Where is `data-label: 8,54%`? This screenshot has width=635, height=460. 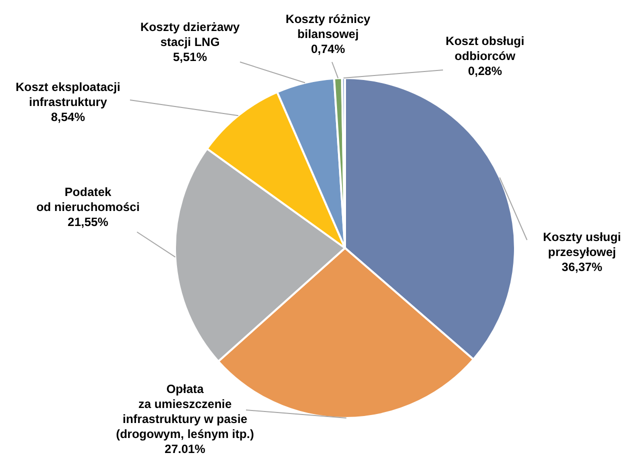 data-label: 8,54% is located at coordinates (68, 117).